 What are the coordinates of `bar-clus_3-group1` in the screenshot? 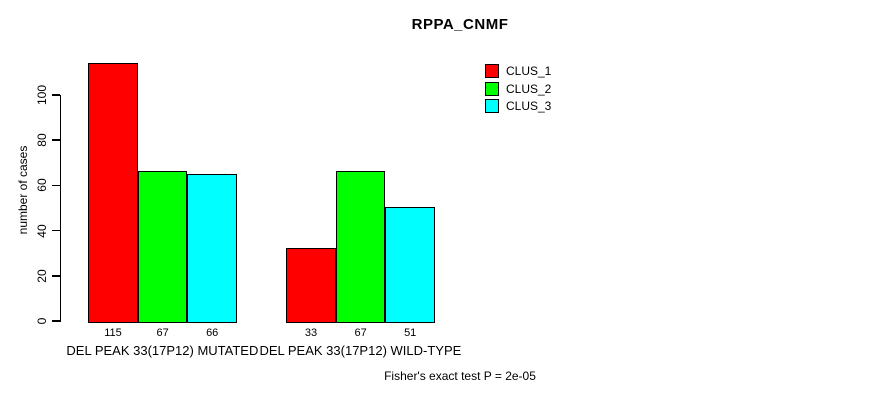 It's located at (212, 248).